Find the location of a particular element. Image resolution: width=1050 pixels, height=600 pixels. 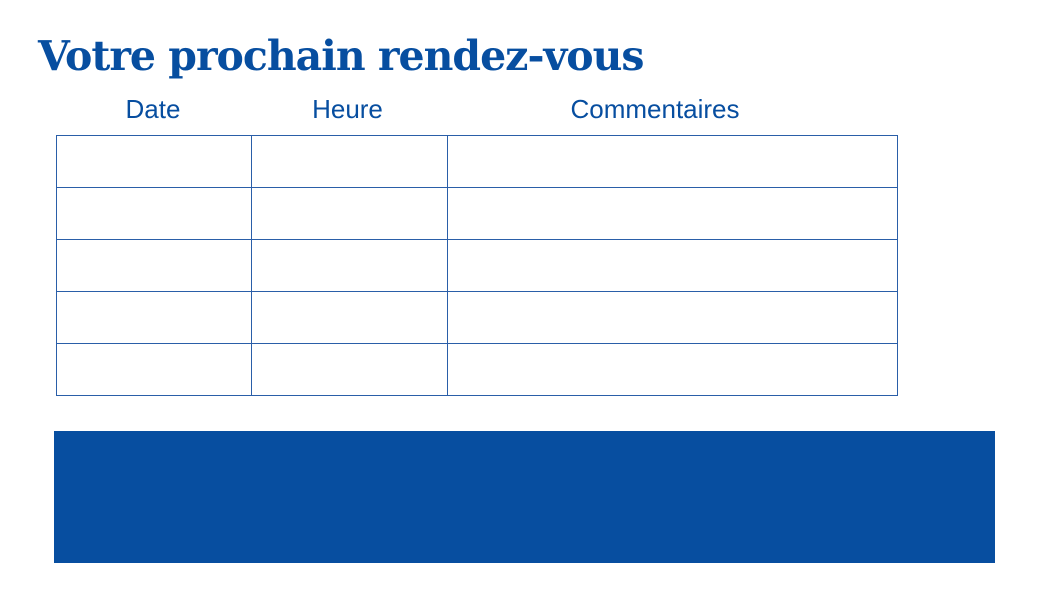

page-title: Votre prochain rendez-vous is located at coordinates (341, 56).